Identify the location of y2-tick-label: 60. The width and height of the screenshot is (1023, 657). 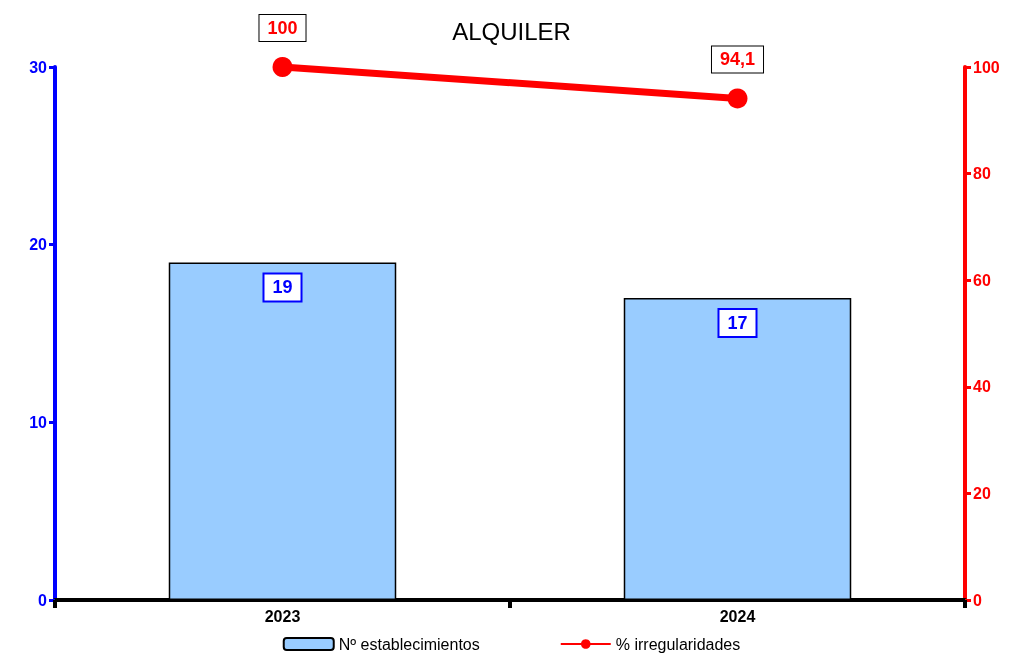
(982, 280).